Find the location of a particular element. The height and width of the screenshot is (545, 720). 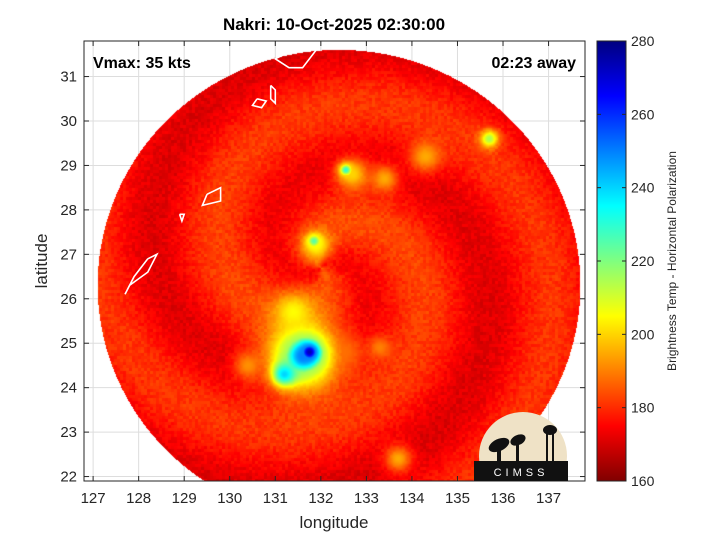

y-tick-label: 29 is located at coordinates (68, 165).